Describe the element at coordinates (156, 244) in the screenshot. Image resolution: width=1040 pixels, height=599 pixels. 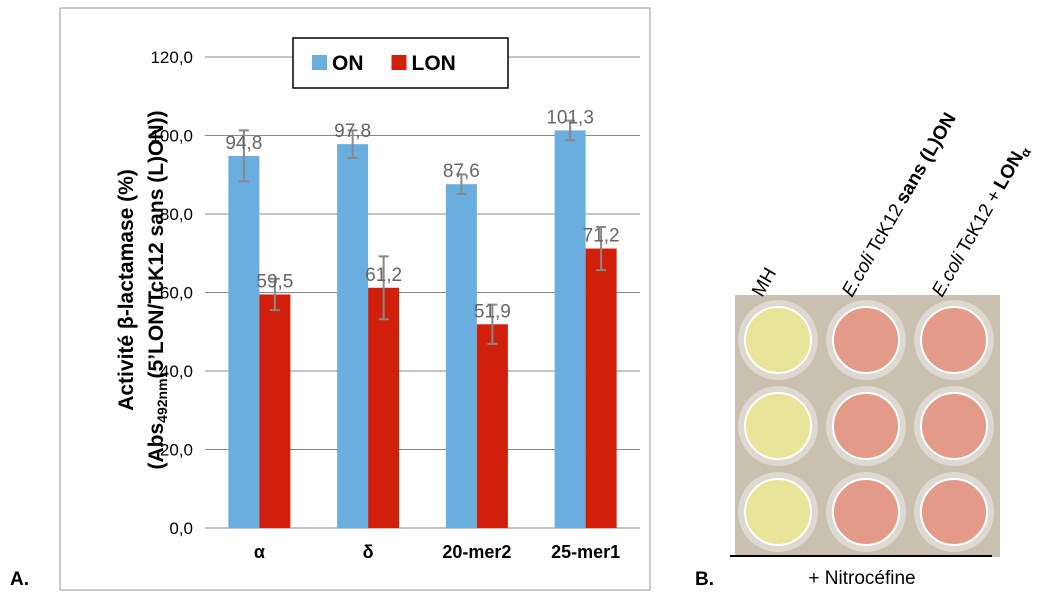
I see `y-title-part: (5’LON/TcK12 sans (L)ON))` at that location.